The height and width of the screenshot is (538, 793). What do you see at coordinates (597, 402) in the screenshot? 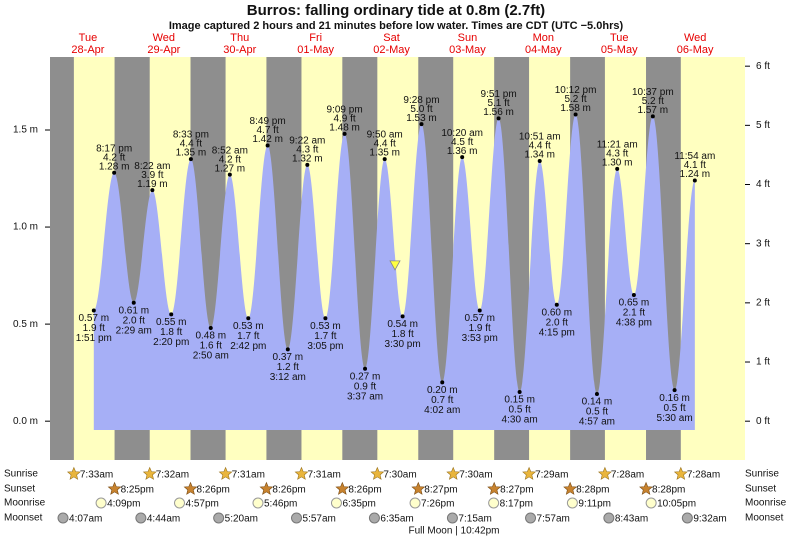
I see `tide-height-m: 0.14 m` at bounding box center [597, 402].